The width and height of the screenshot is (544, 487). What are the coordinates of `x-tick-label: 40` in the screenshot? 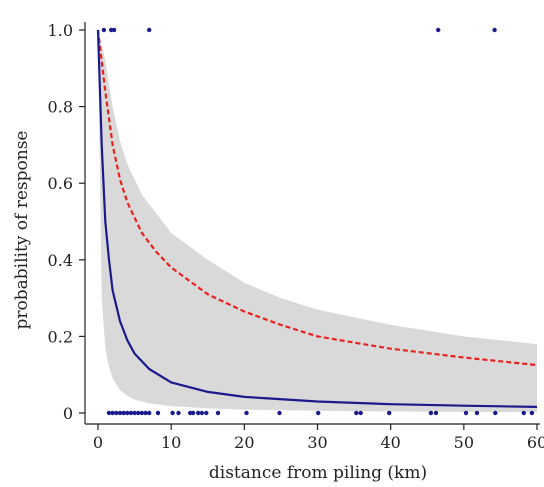 It's located at (390, 442).